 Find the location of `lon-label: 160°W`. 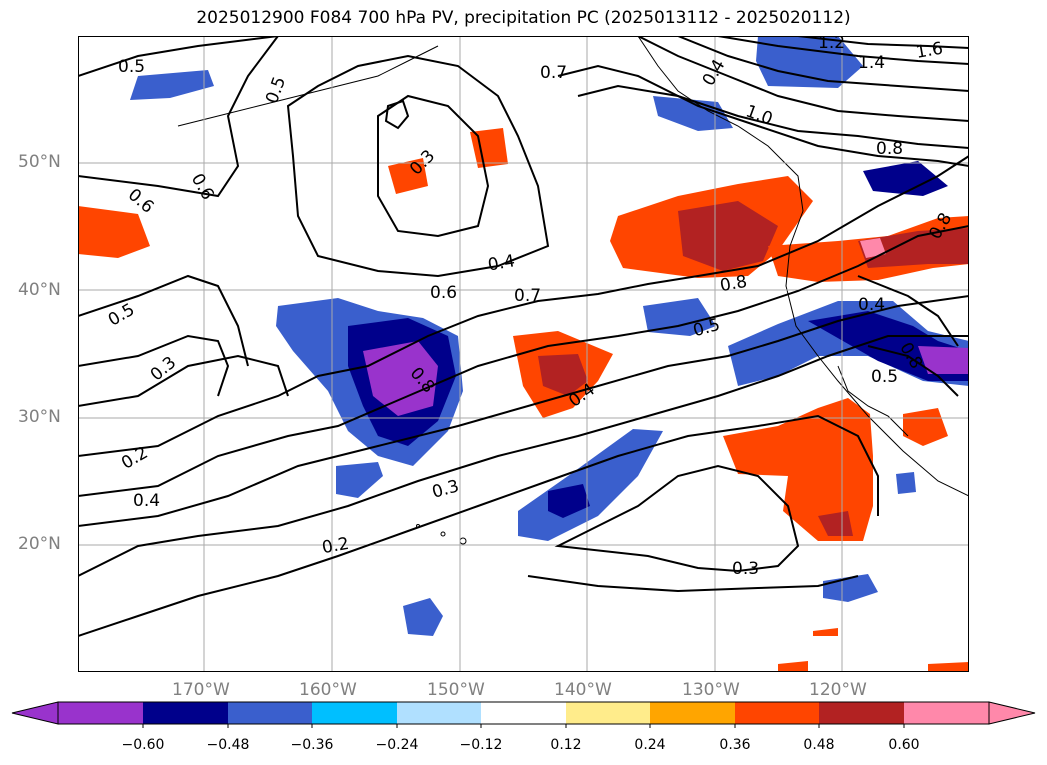

lon-label: 160°W is located at coordinates (328, 690).